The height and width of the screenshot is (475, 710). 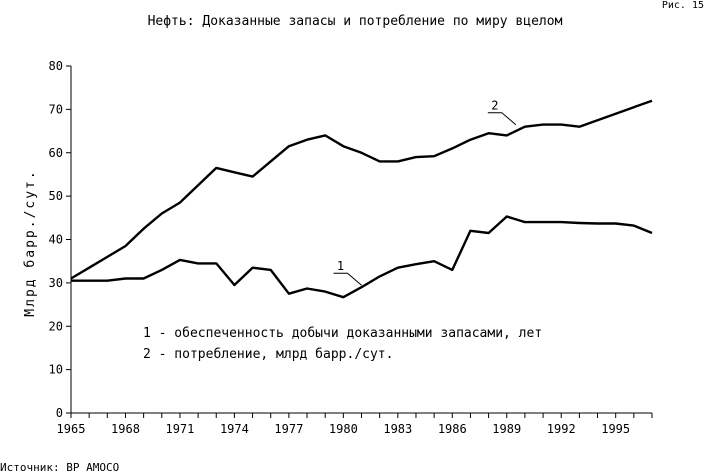 What do you see at coordinates (452, 429) in the screenshot?
I see `x-tick-label: 1986` at bounding box center [452, 429].